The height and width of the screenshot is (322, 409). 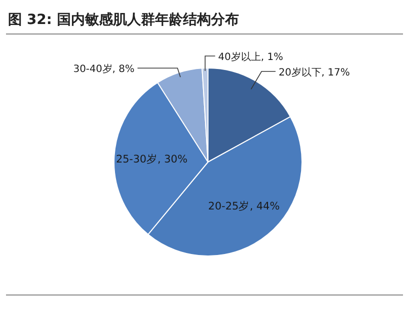 I want to click on chart-title: 图 32: 国内敏感肌人群年龄结构分布, so click(x=123, y=20).